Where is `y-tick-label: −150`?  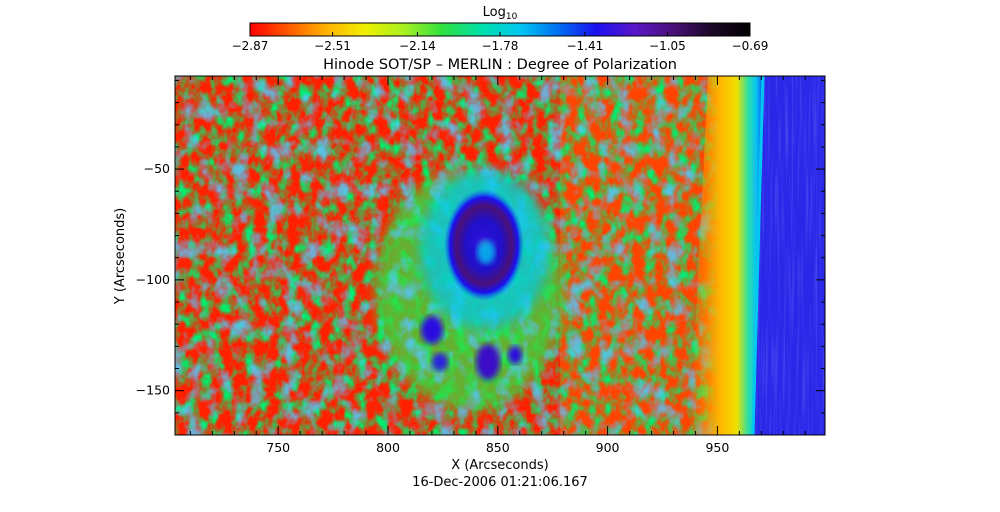 y-tick-label: −150 is located at coordinates (153, 390).